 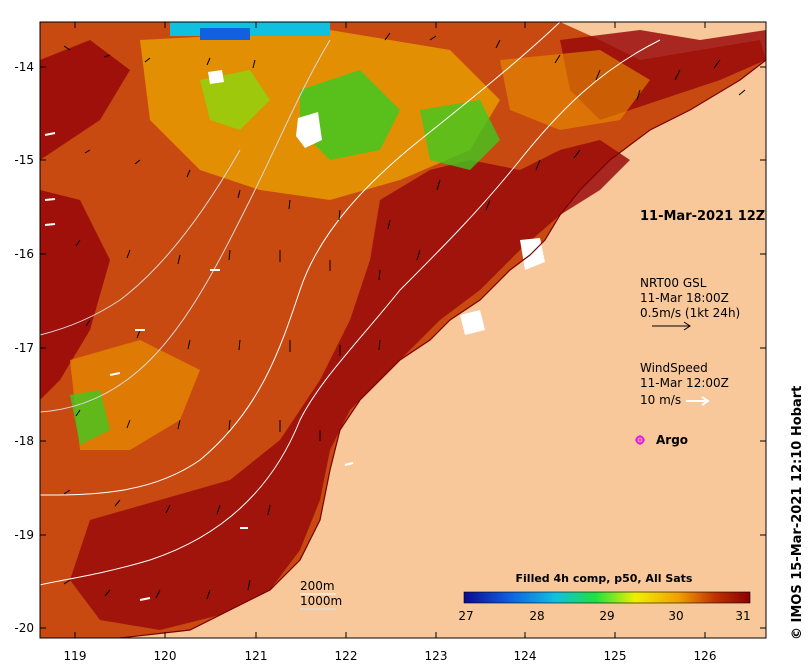 What do you see at coordinates (225, 34) in the screenshot?
I see `cold-strip` at bounding box center [225, 34].